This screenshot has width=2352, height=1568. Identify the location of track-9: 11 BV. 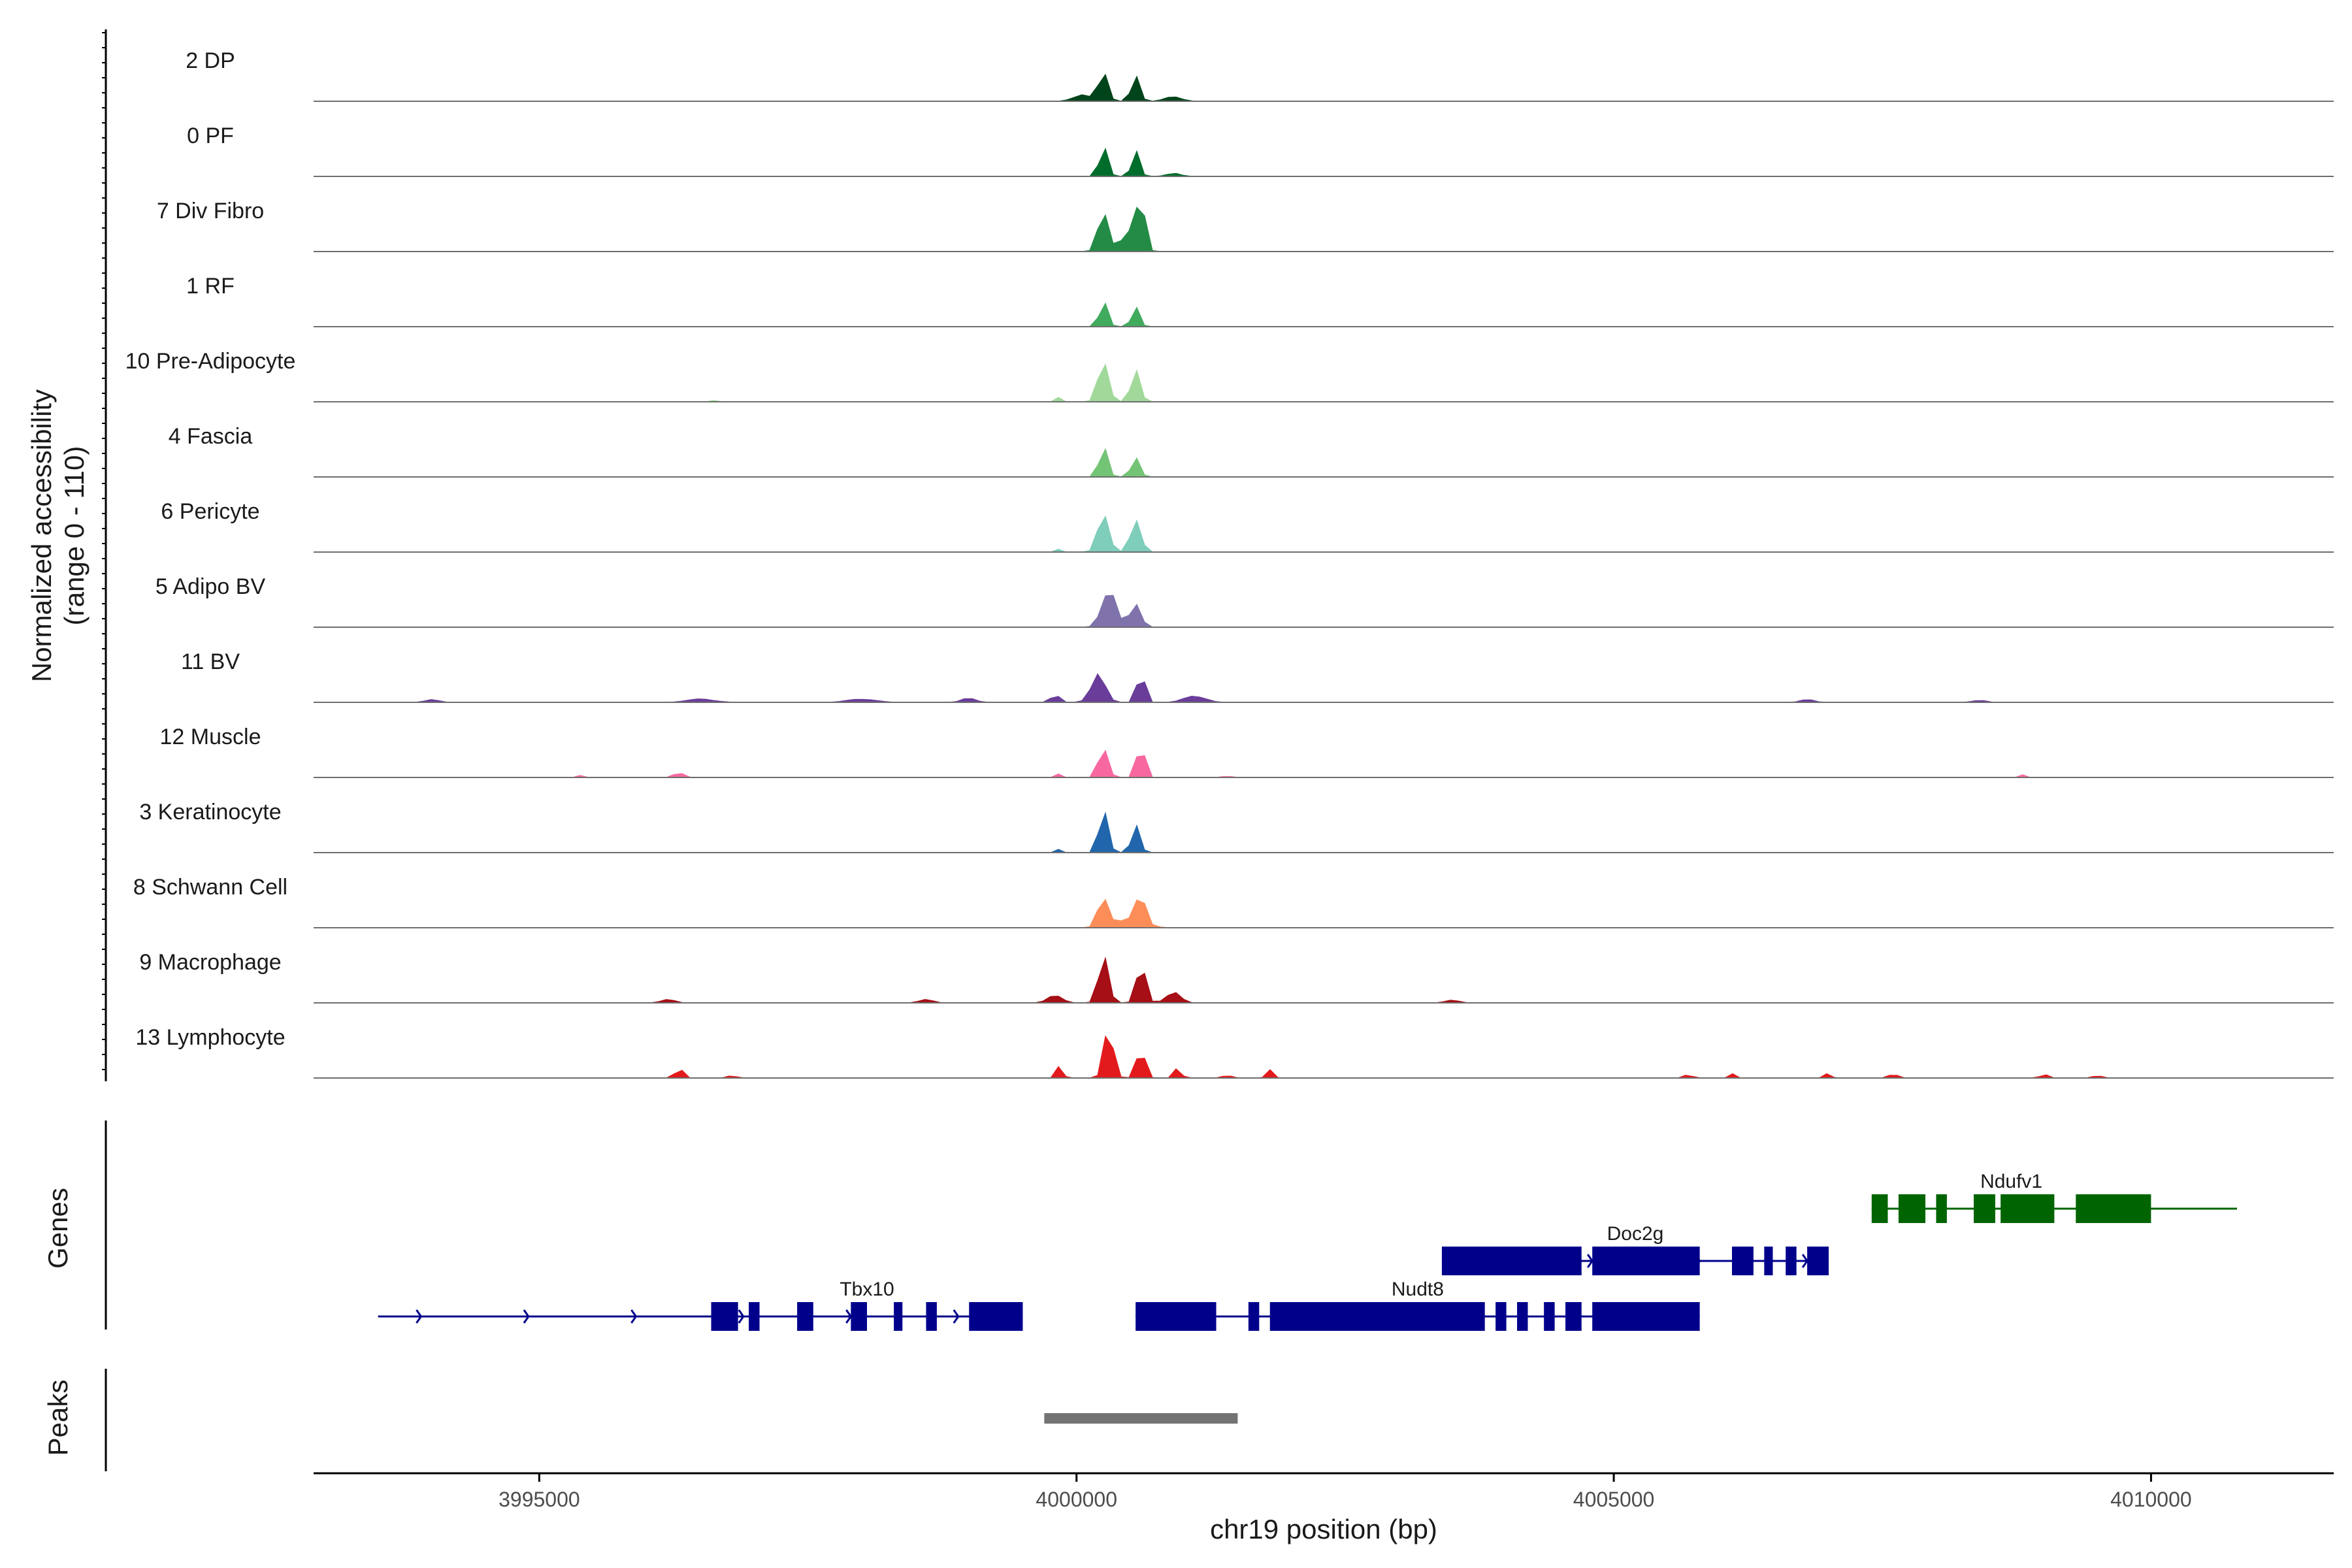
(1257, 676).